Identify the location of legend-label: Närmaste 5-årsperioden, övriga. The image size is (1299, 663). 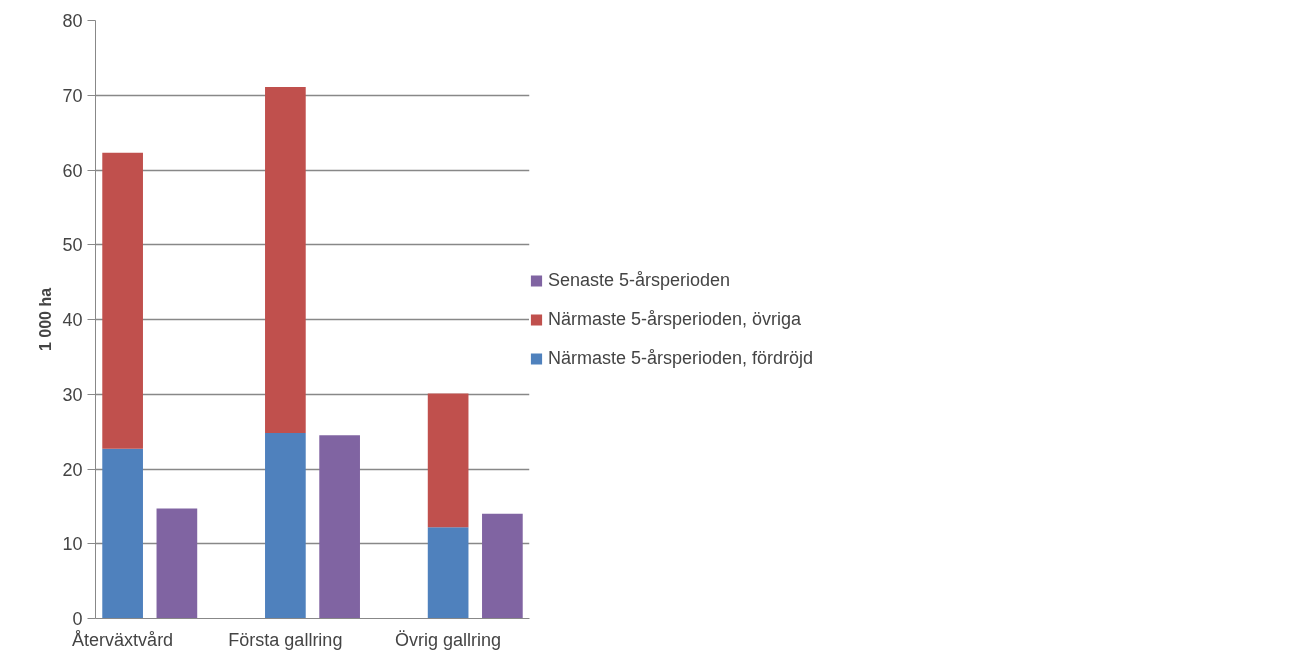
(675, 319).